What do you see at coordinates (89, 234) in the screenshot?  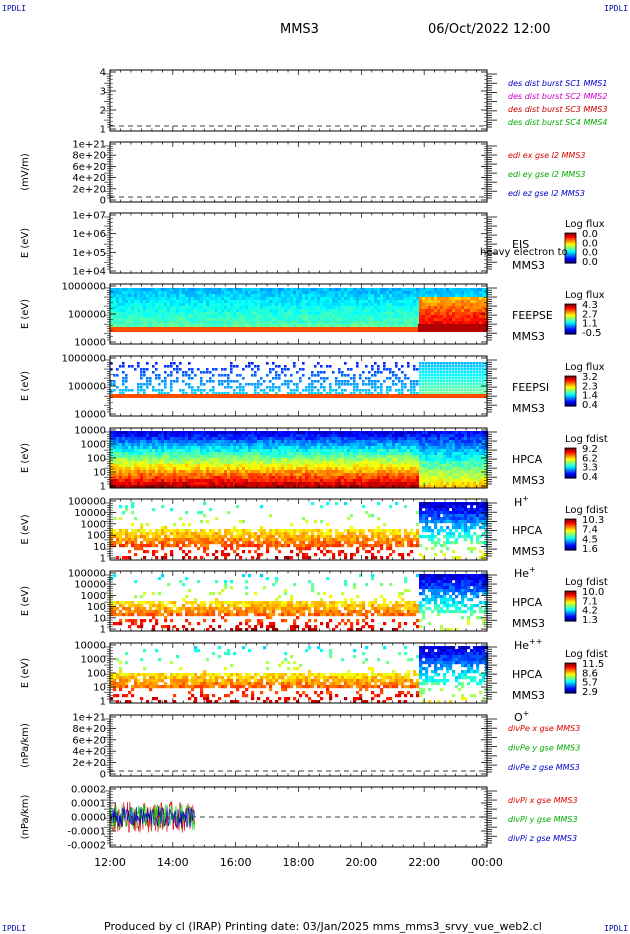 I see `p3-ytick-label: 1e+06` at bounding box center [89, 234].